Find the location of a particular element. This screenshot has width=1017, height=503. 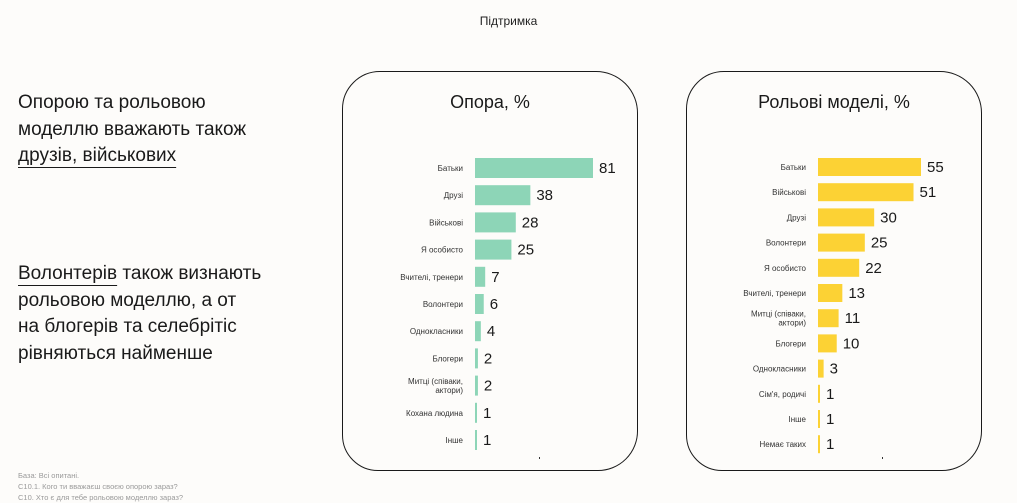

value-label: 51 is located at coordinates (928, 192).